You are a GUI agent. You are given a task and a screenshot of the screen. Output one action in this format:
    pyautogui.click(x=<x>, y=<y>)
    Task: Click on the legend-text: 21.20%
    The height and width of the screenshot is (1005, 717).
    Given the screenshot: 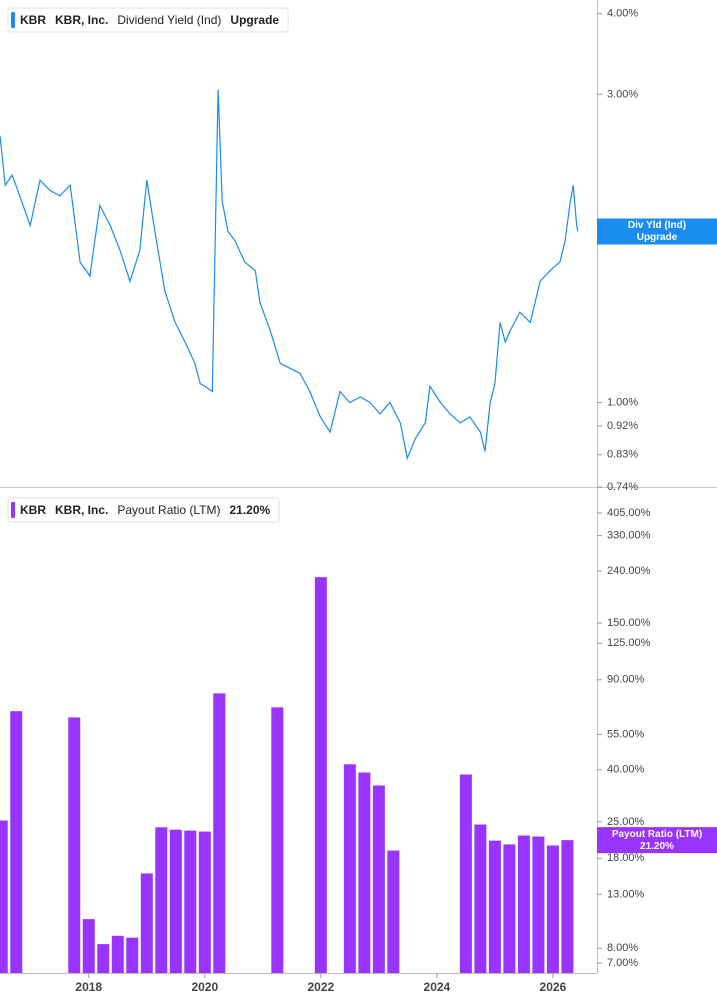 What is the action you would take?
    pyautogui.click(x=250, y=510)
    